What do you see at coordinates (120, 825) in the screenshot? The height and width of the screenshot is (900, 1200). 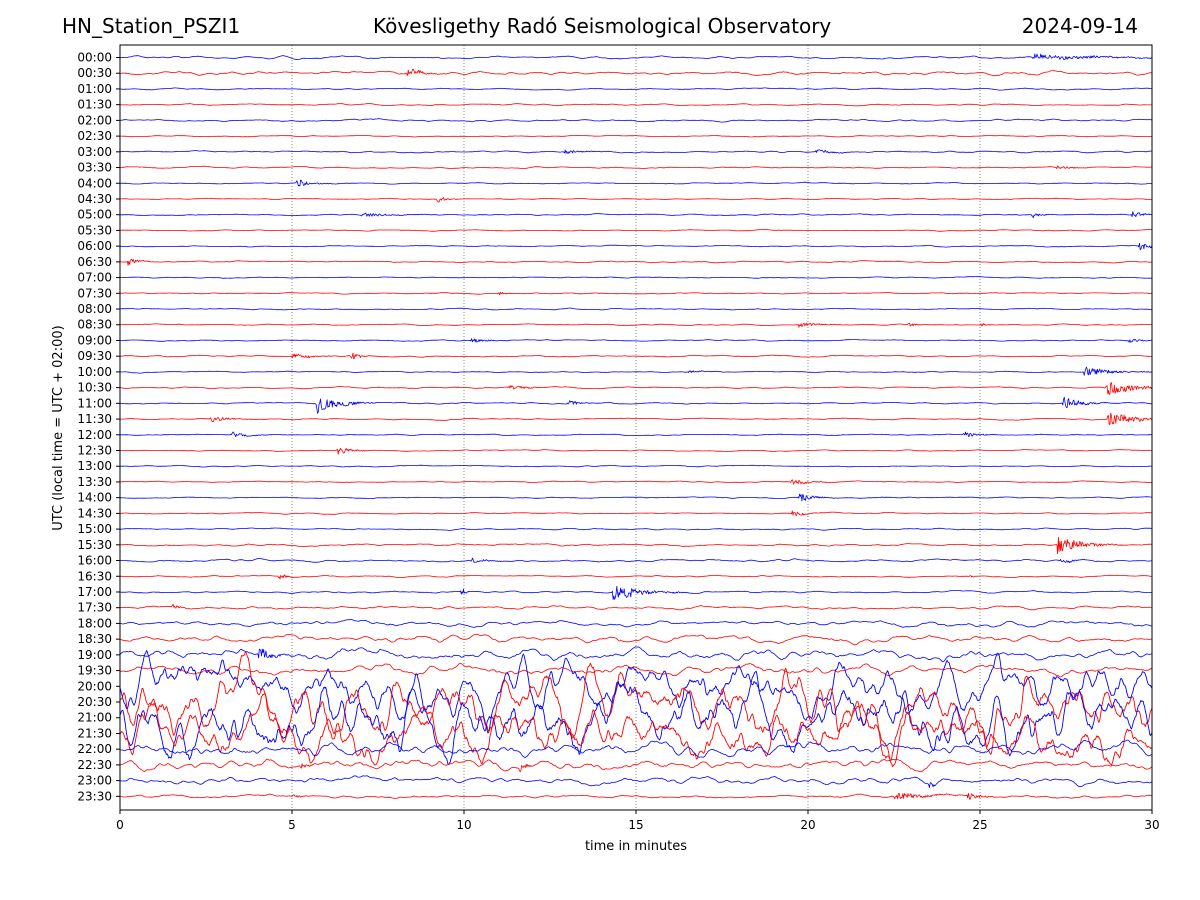 I see `x-tick-label: 0` at bounding box center [120, 825].